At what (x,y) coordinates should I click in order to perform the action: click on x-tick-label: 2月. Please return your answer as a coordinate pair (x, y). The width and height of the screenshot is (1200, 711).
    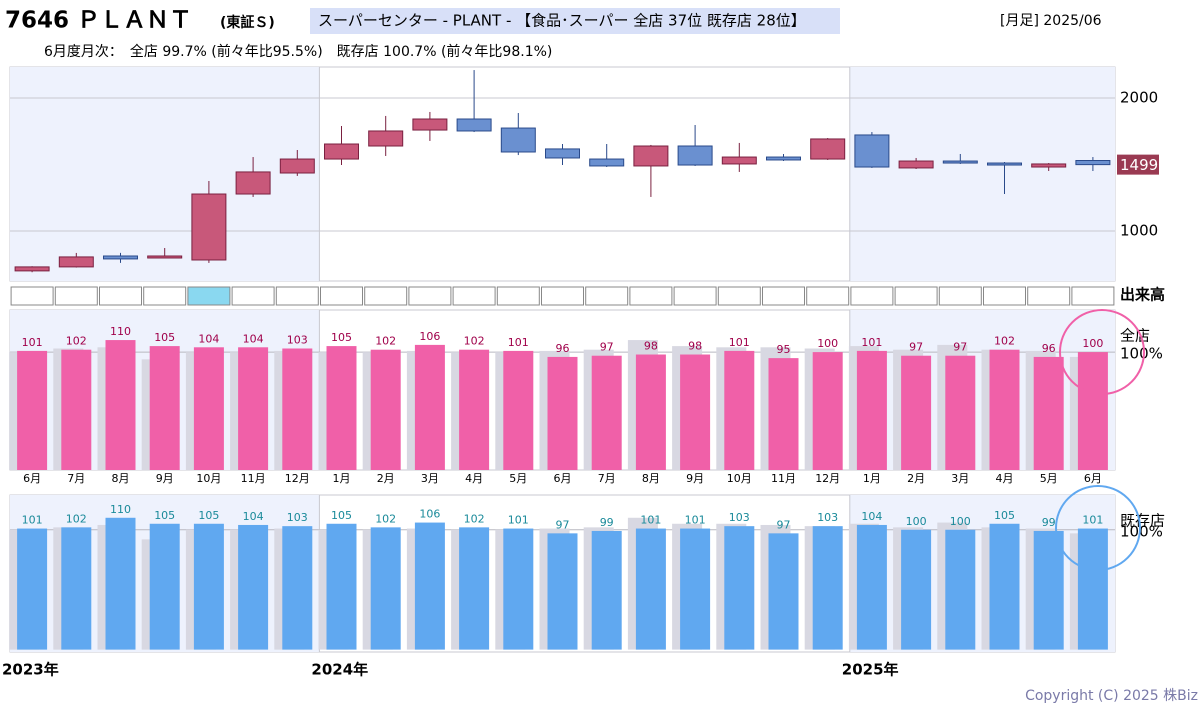
    Looking at the image, I should click on (916, 478).